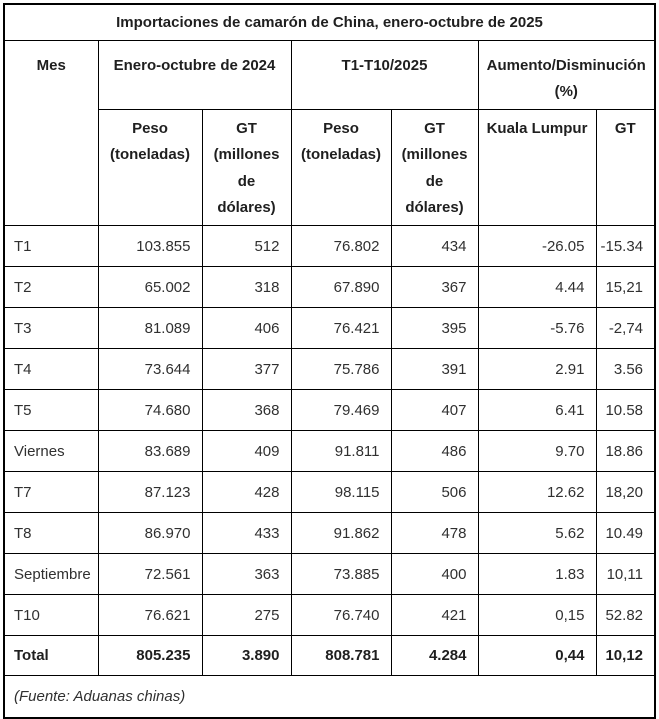  What do you see at coordinates (537, 492) in the screenshot?
I see `row-value: 12.62` at bounding box center [537, 492].